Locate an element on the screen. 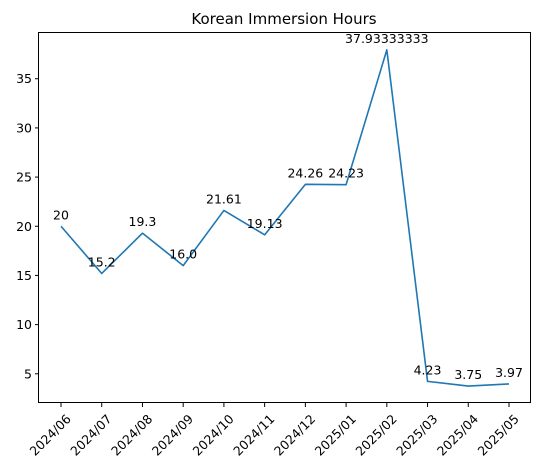 The image size is (545, 472). y-tick-label: 20 is located at coordinates (24, 226).